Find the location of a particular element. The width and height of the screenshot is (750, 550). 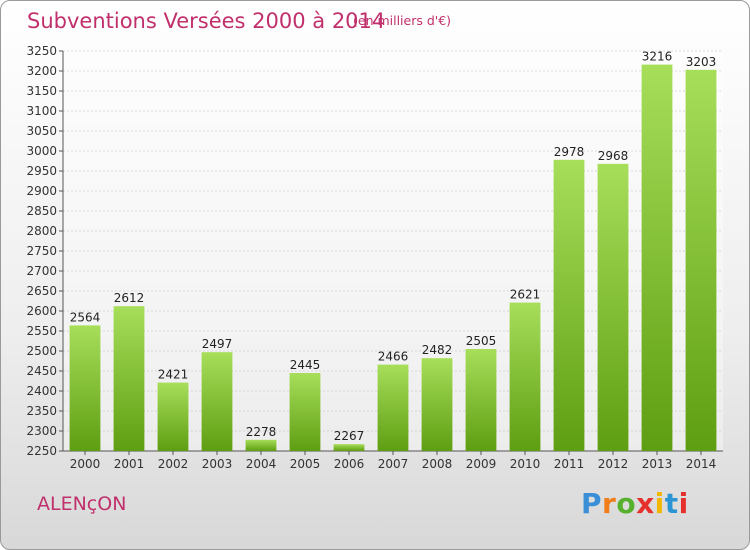

y-tick-label: 2450 is located at coordinates (41, 371).